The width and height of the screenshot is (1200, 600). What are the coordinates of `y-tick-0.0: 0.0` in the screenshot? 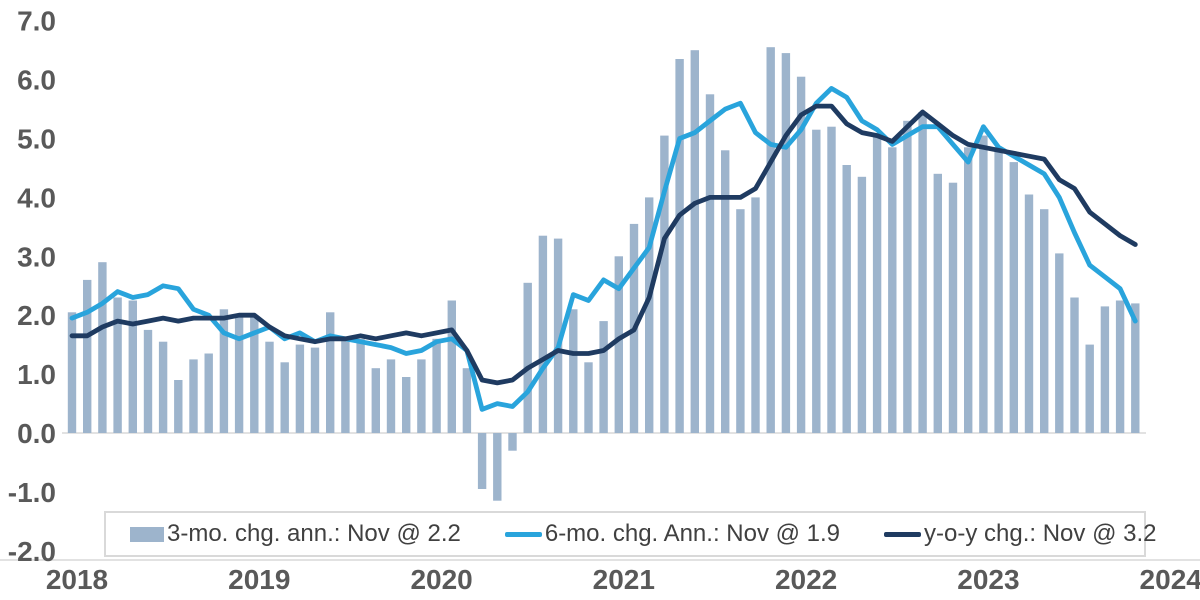 It's located at (36, 433).